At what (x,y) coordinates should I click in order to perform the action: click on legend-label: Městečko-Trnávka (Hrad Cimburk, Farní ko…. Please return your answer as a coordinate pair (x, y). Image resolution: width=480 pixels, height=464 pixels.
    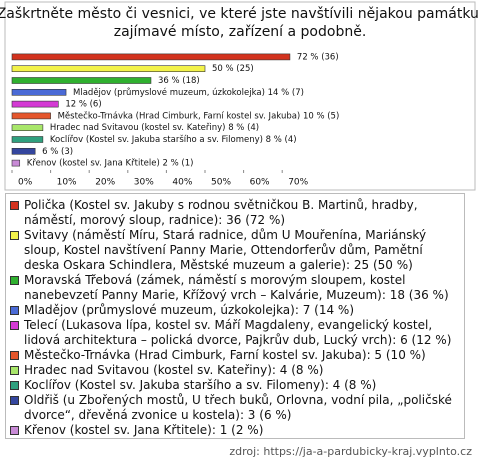
    Looking at the image, I should click on (225, 355).